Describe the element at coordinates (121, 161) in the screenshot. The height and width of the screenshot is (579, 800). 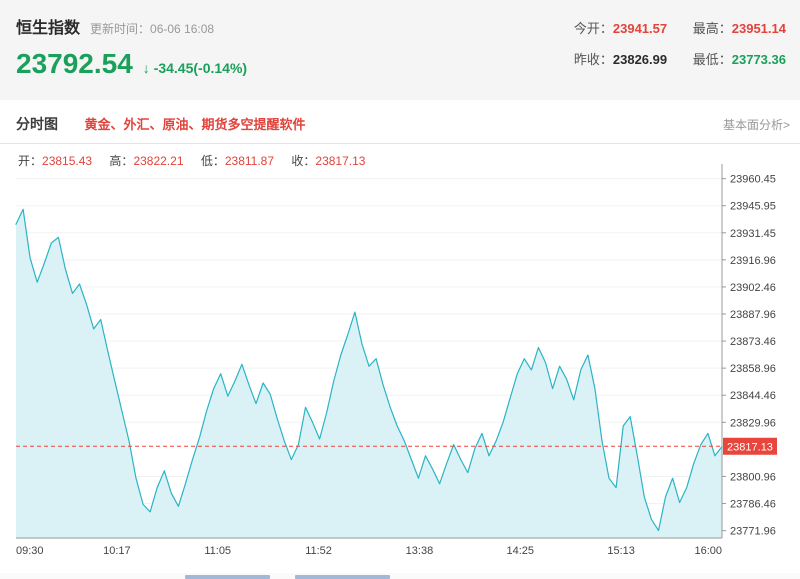
I see `ohlc-high-label: 高：` at that location.